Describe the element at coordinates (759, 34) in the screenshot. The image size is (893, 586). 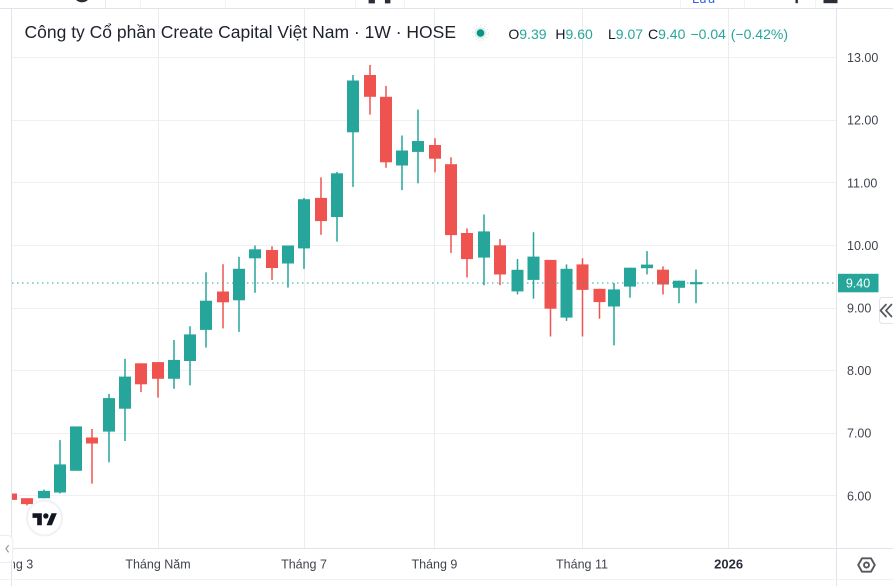
I see `svg-text: (−0.42%)` at that location.